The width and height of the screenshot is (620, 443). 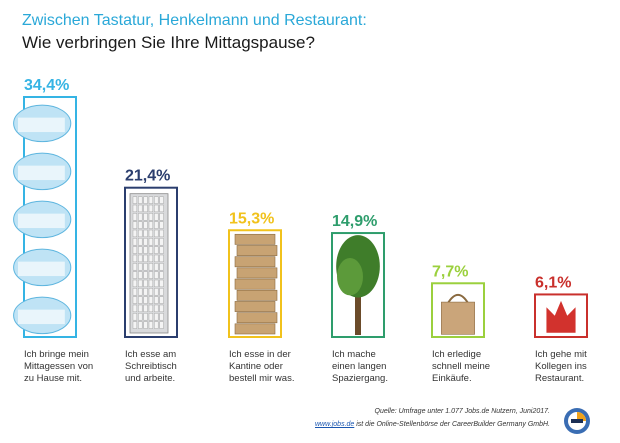 I want to click on shopping-bag-icon, so click(x=458, y=314).